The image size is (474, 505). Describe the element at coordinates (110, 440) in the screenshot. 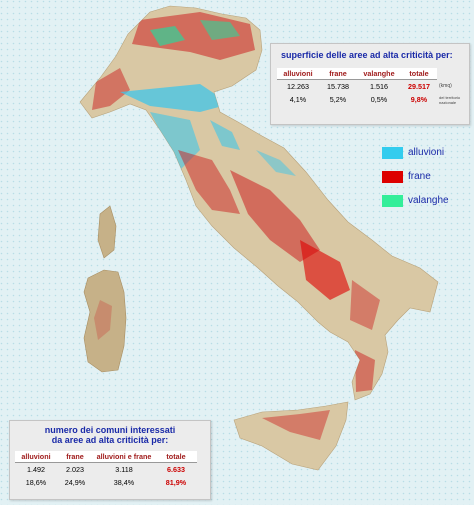

I see `comuni-title-line2: da aree ad alta criticità per:` at that location.